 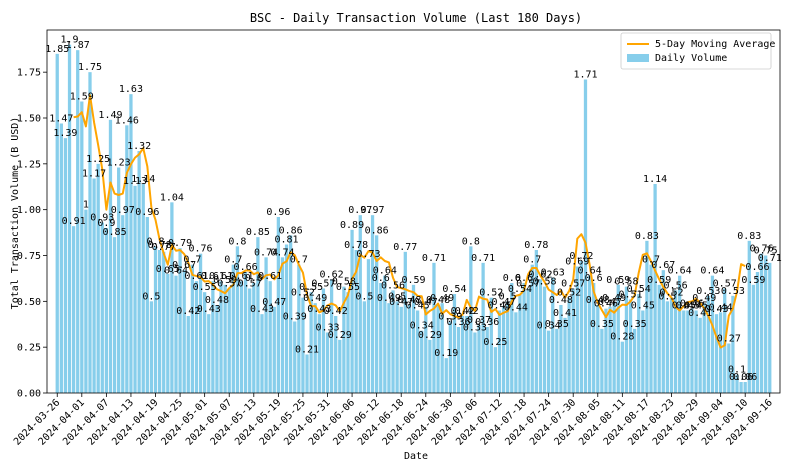 What do you see at coordinates (78, 45) in the screenshot?
I see `bar-value-label: 1.87` at bounding box center [78, 45].